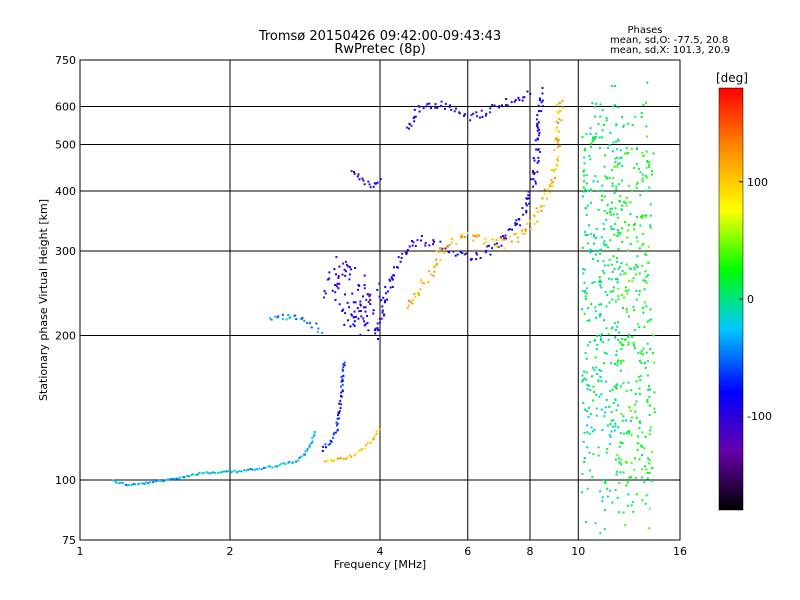  Describe the element at coordinates (578, 551) in the screenshot. I see `x-tick-label: 10` at that location.